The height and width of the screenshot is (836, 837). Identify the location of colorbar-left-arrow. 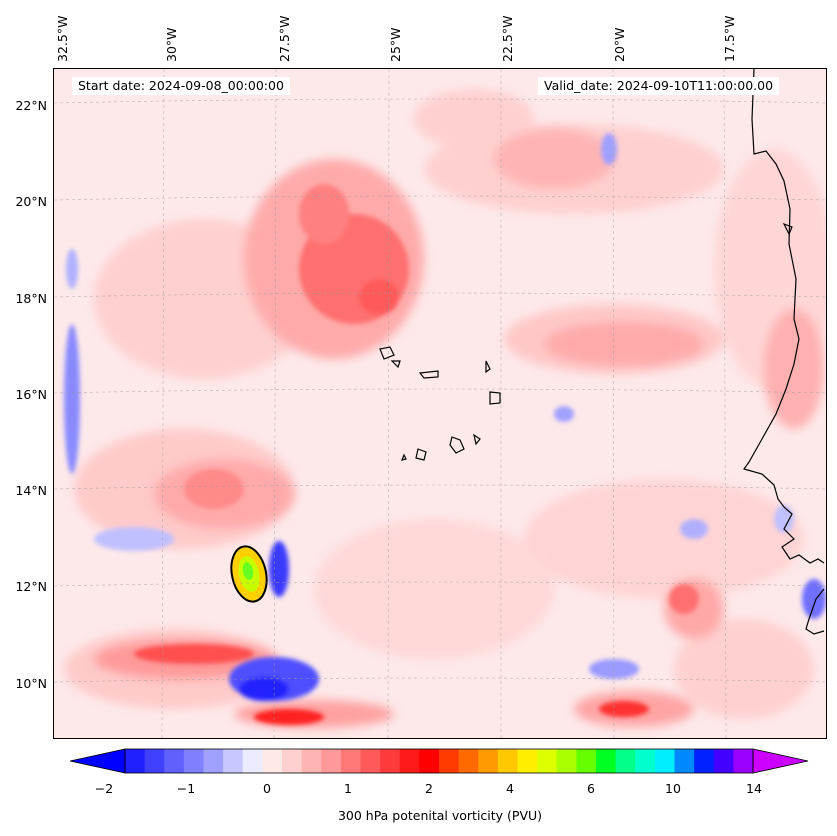
(98, 761).